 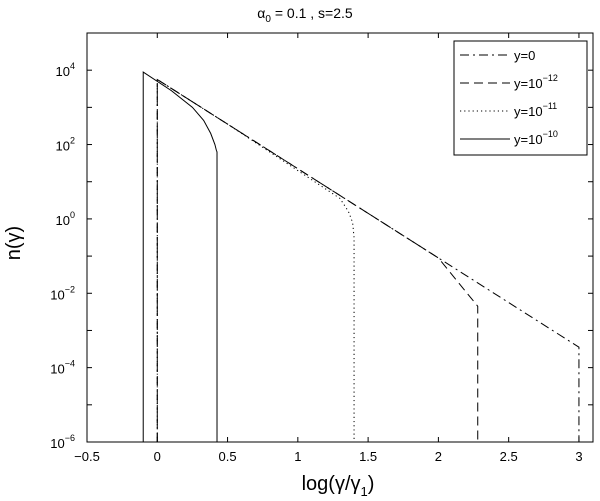 I want to click on title-alpha-subscript: 0, so click(x=268, y=19).